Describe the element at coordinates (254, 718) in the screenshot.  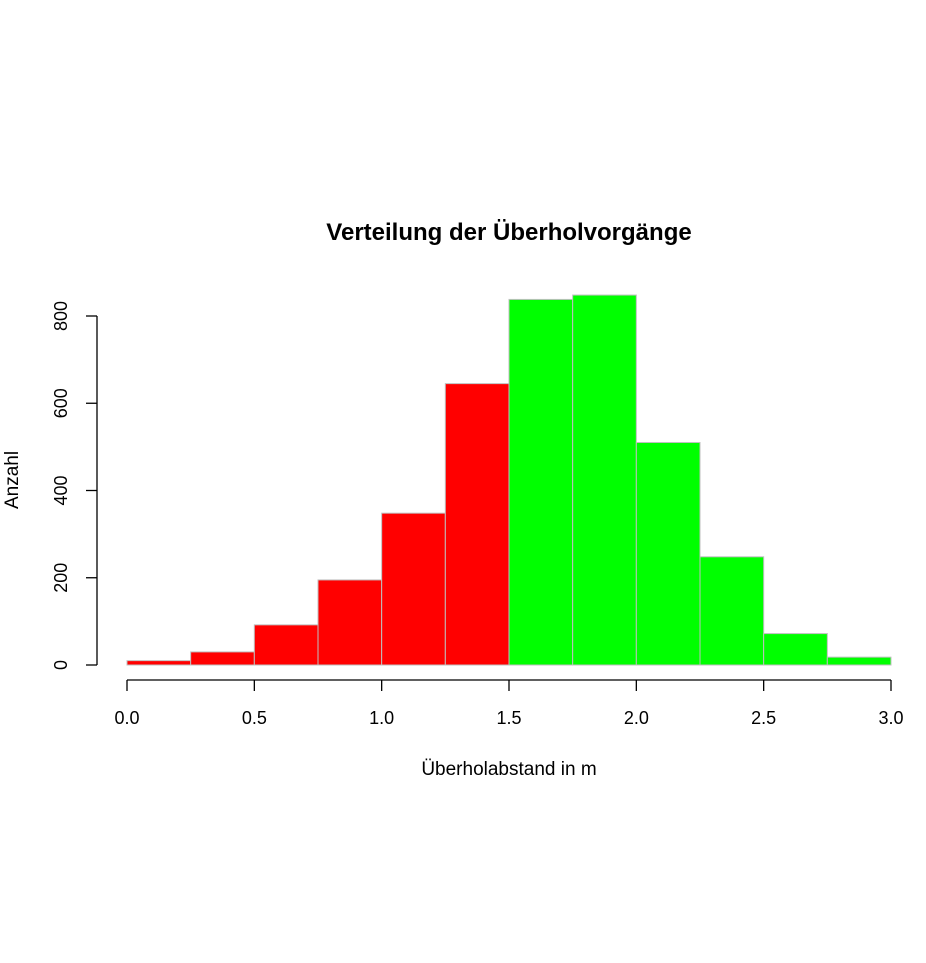
I see `x-tick-label-1: 0.5` at that location.